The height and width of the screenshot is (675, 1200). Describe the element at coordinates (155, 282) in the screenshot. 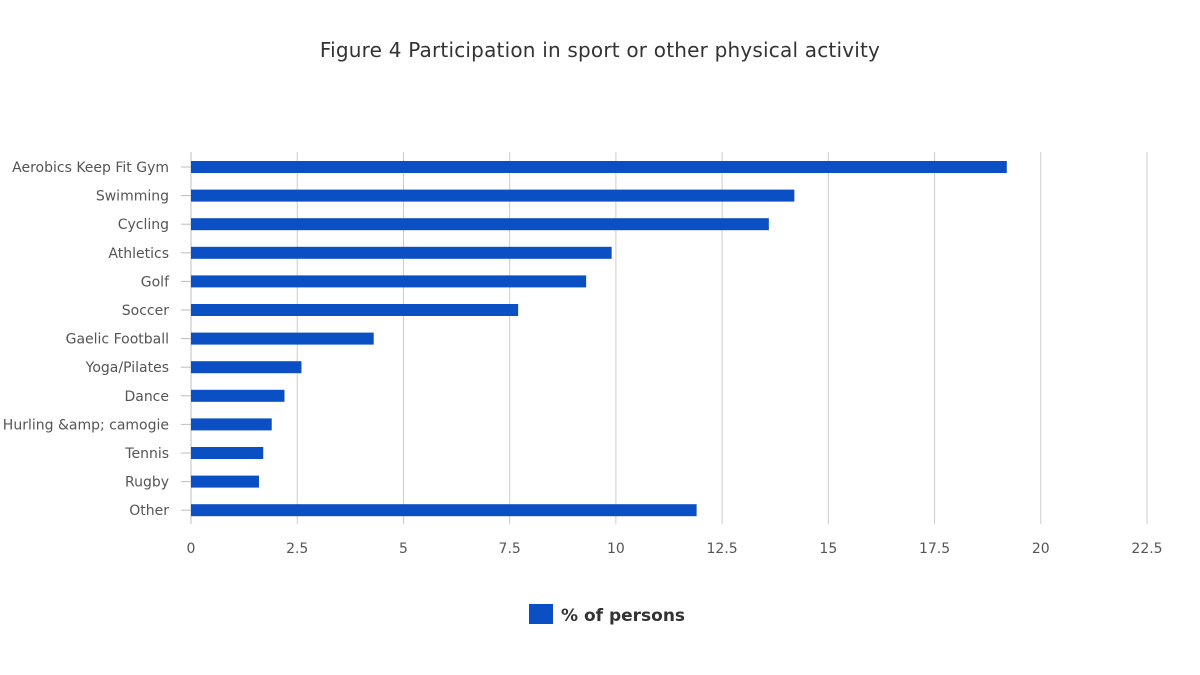

I see `category-label: Golf` at that location.